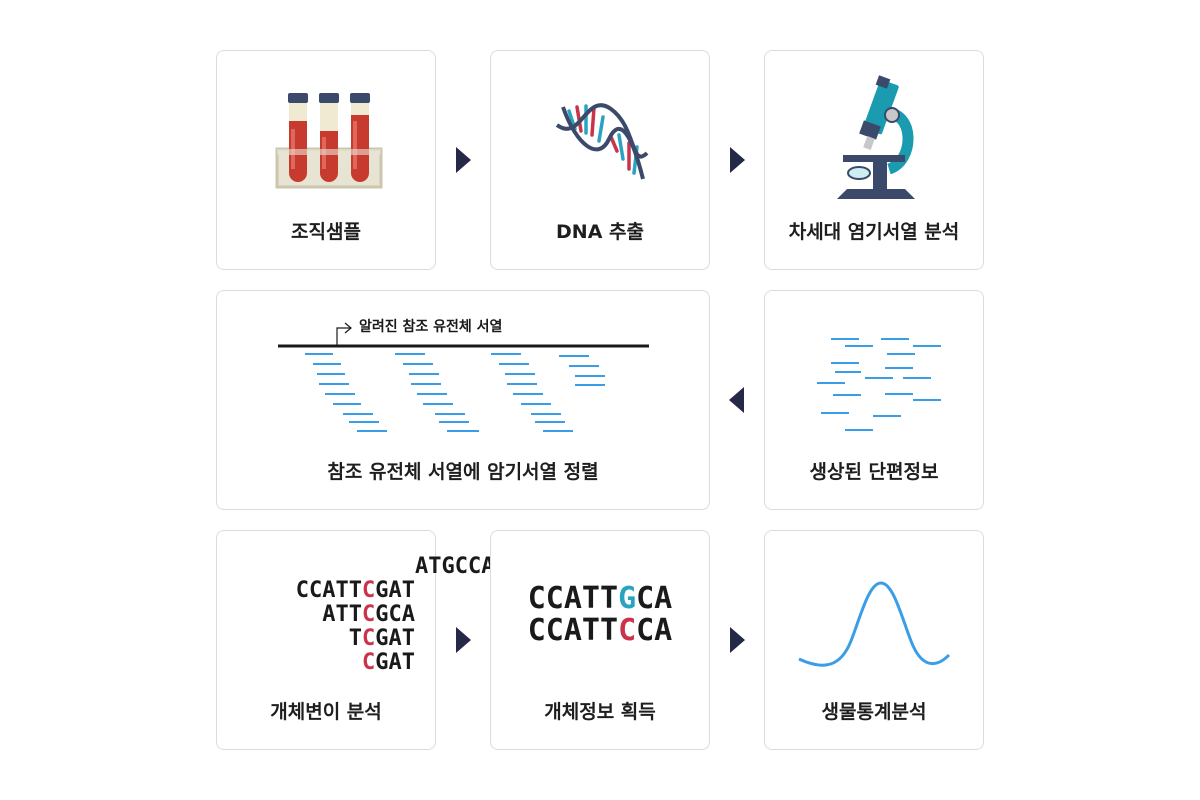  I want to click on microscope-icon, so click(876, 137).